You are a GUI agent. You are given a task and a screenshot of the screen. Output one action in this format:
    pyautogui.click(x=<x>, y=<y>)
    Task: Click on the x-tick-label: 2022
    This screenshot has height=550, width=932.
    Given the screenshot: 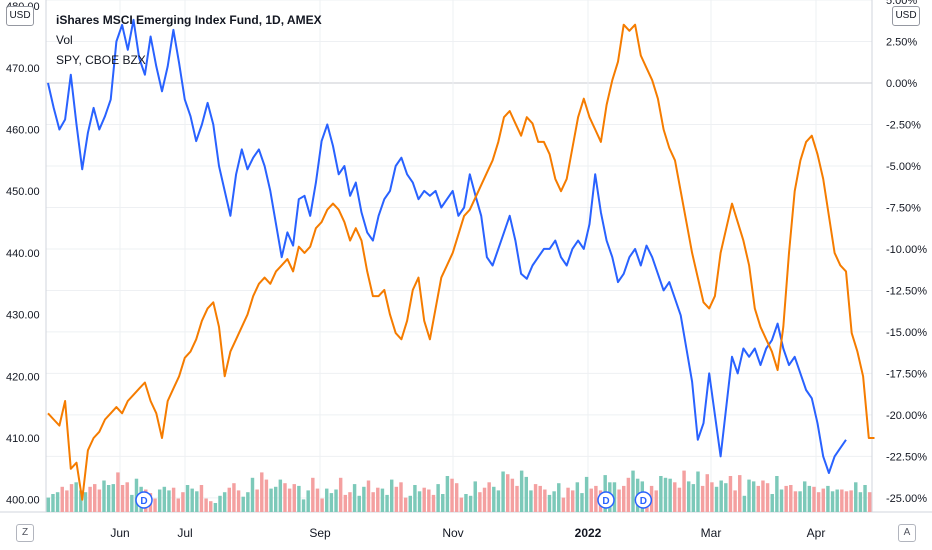 What is the action you would take?
    pyautogui.click(x=588, y=533)
    